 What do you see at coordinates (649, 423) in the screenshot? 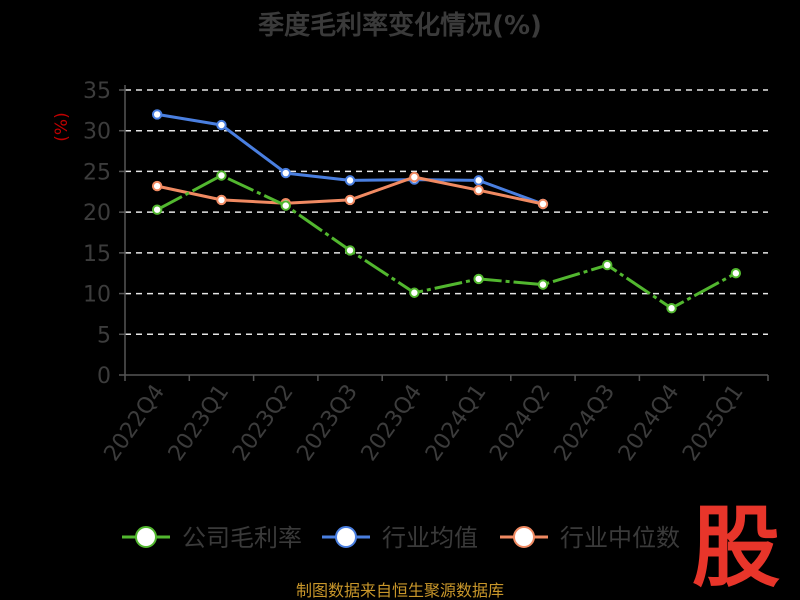
I see `x-tick-label: 2024Q4` at bounding box center [649, 423].